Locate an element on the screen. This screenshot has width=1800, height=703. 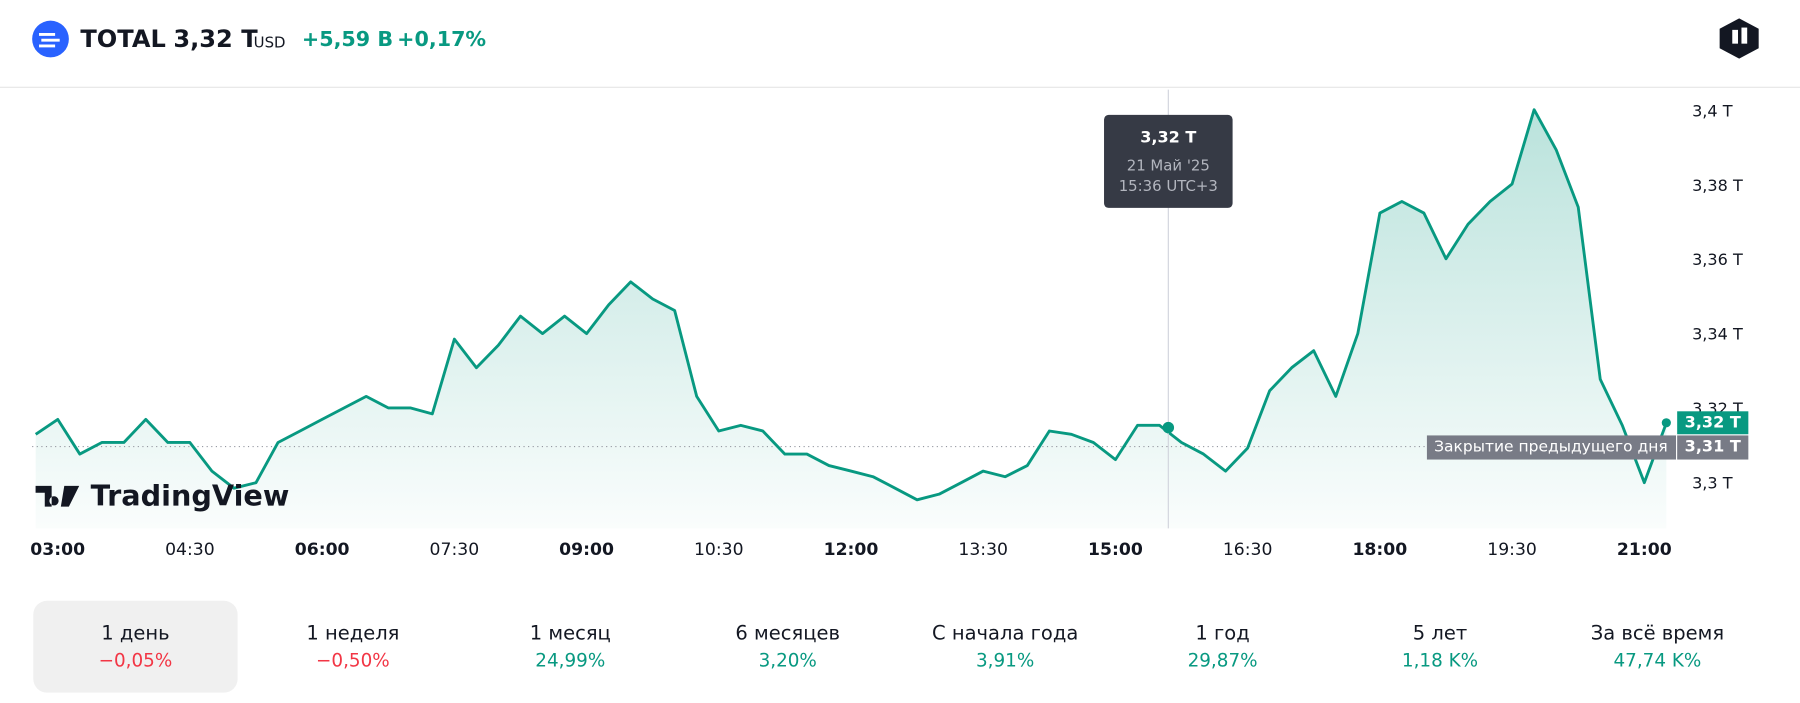
period-tab: 1 неделя −0,50% is located at coordinates (352, 647).